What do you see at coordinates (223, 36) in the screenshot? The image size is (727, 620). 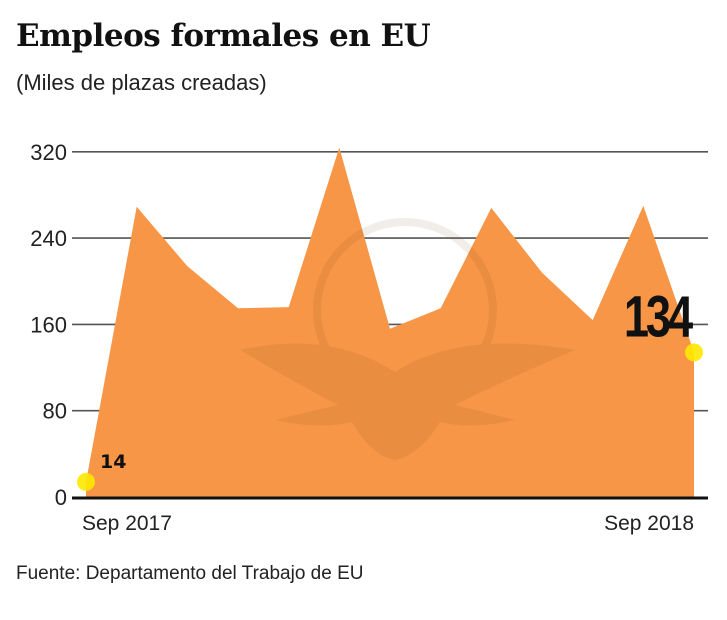 I see `chart-title: Empleos formales en EU` at bounding box center [223, 36].